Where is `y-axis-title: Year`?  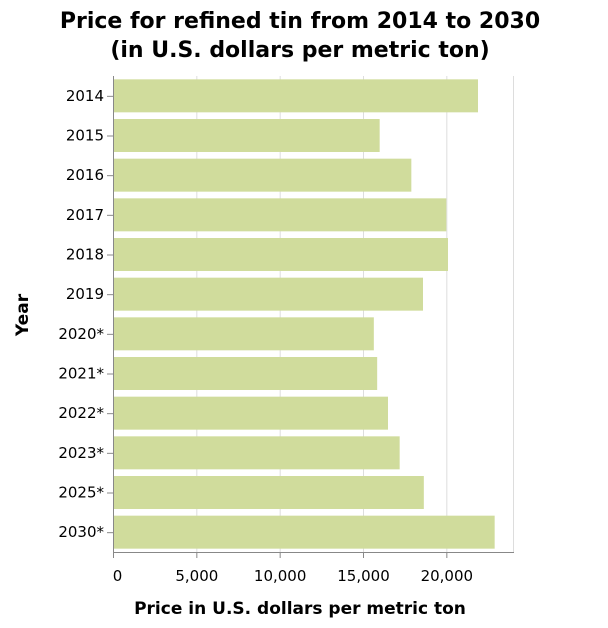
y-axis-title: Year is located at coordinates (23, 315).